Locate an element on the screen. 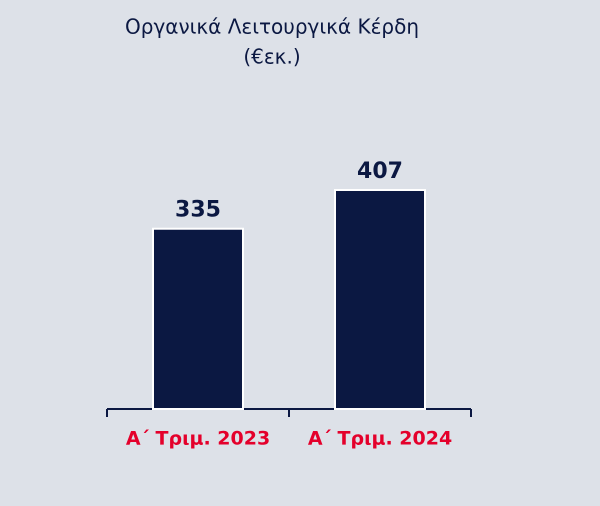  x-tick-label: Α΄ Τριμ. 2024 is located at coordinates (380, 439).